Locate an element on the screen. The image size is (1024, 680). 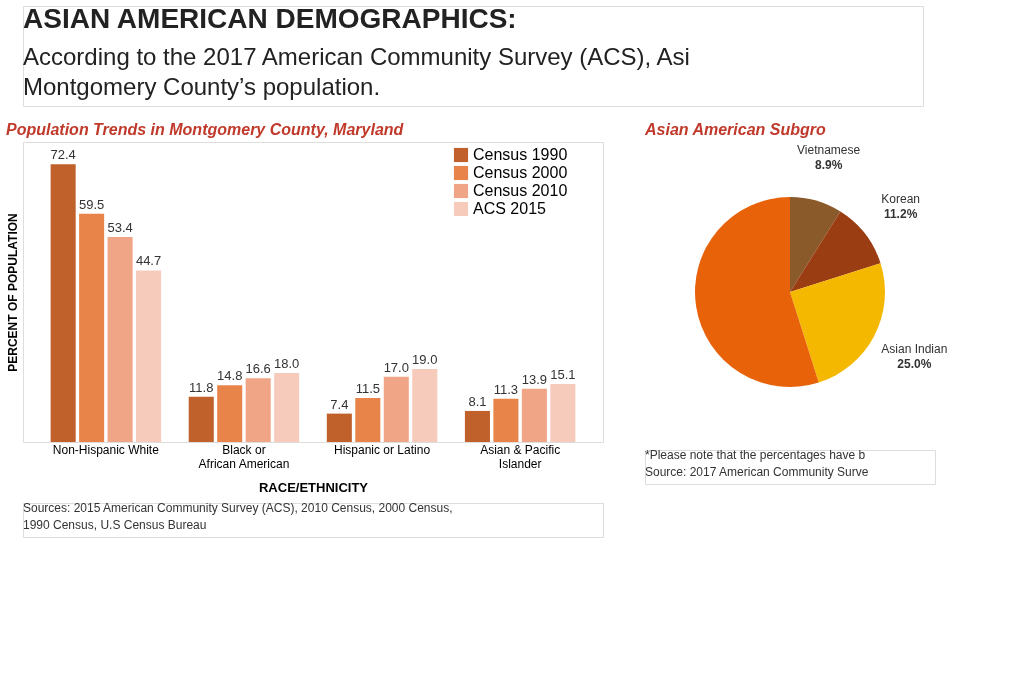
y-axis-title: PERCENT OF POPULATION is located at coordinates (12, 292).